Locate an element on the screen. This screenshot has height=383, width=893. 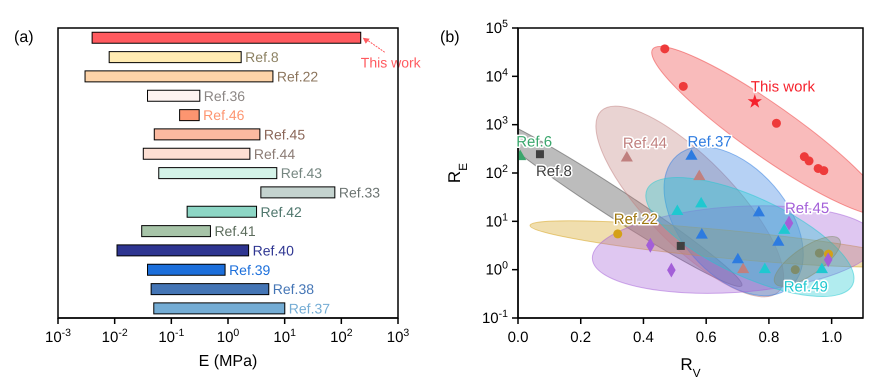
series-label: Ref.37 is located at coordinates (709, 141).